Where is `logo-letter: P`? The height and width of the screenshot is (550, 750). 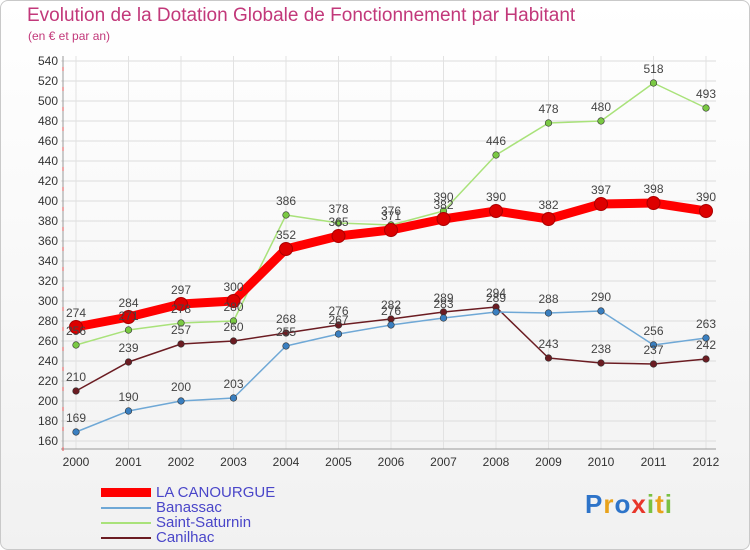 logo-letter: P is located at coordinates (594, 504).